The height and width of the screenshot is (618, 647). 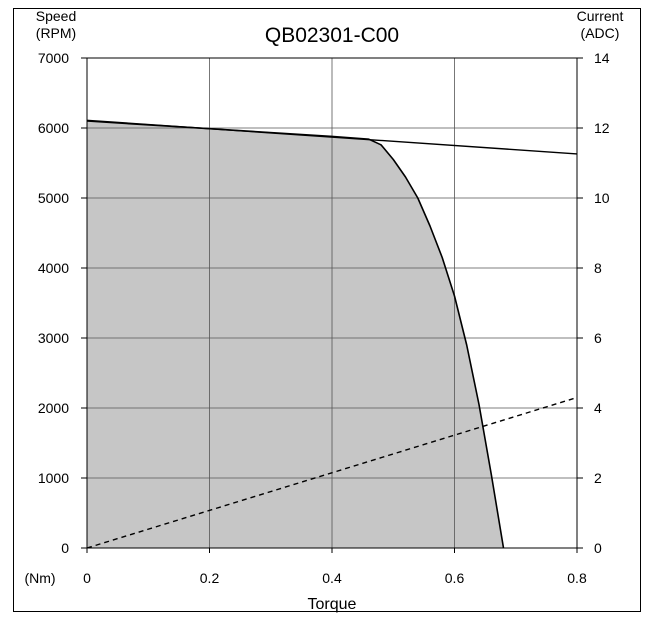 I want to click on y-right-tick-label: 4, so click(x=598, y=408).